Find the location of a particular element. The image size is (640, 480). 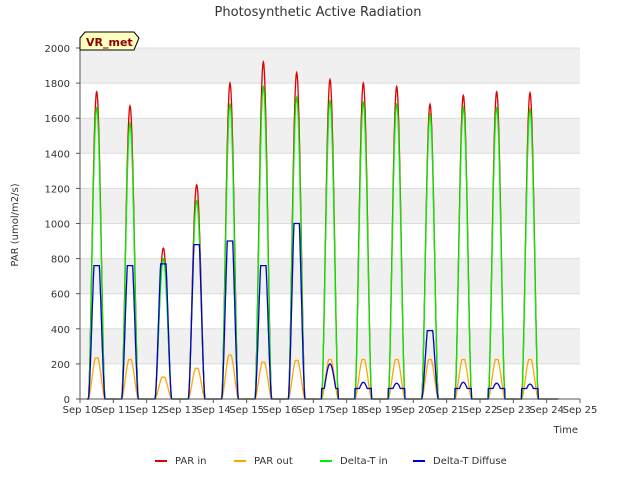

y-tick-label: 1000 is located at coordinates (57, 225).